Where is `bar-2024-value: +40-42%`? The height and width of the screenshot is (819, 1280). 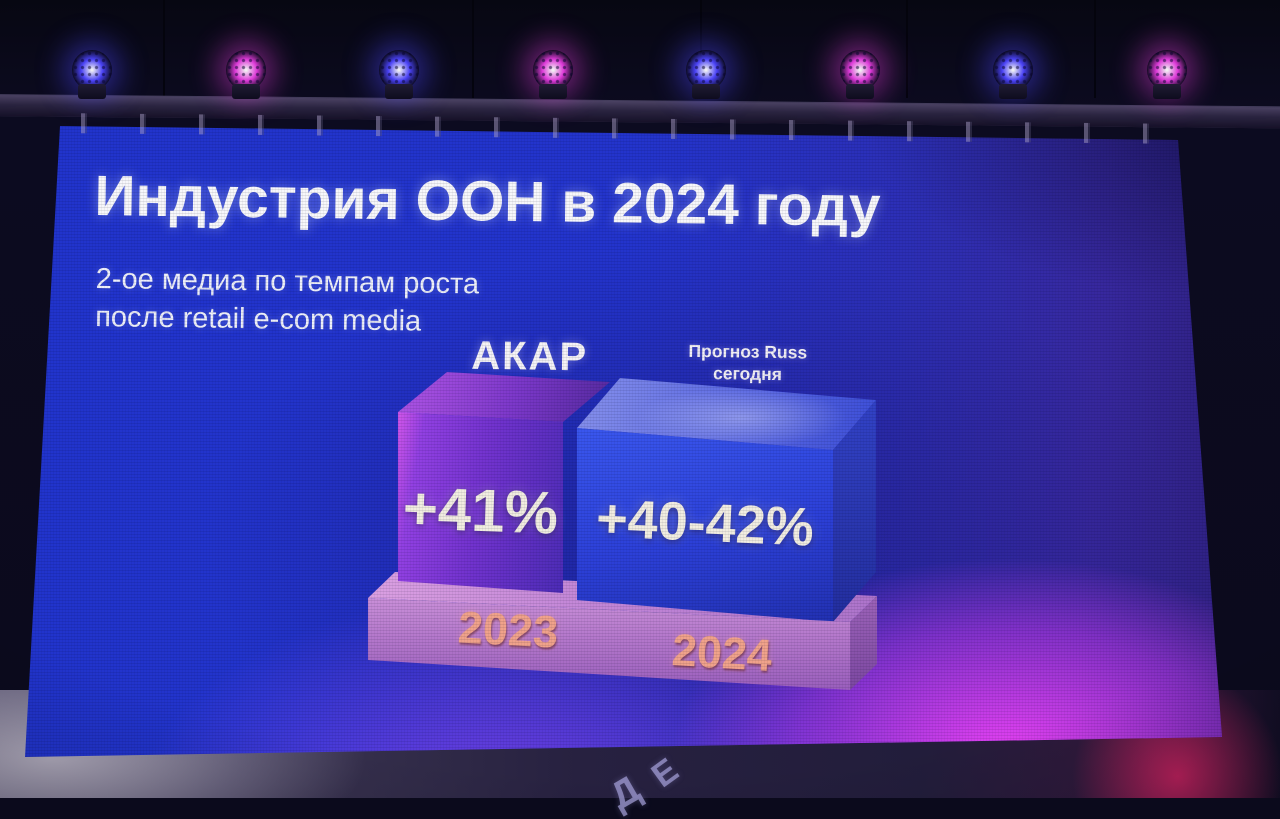
bar-2024-value: +40-42% is located at coordinates (705, 523).